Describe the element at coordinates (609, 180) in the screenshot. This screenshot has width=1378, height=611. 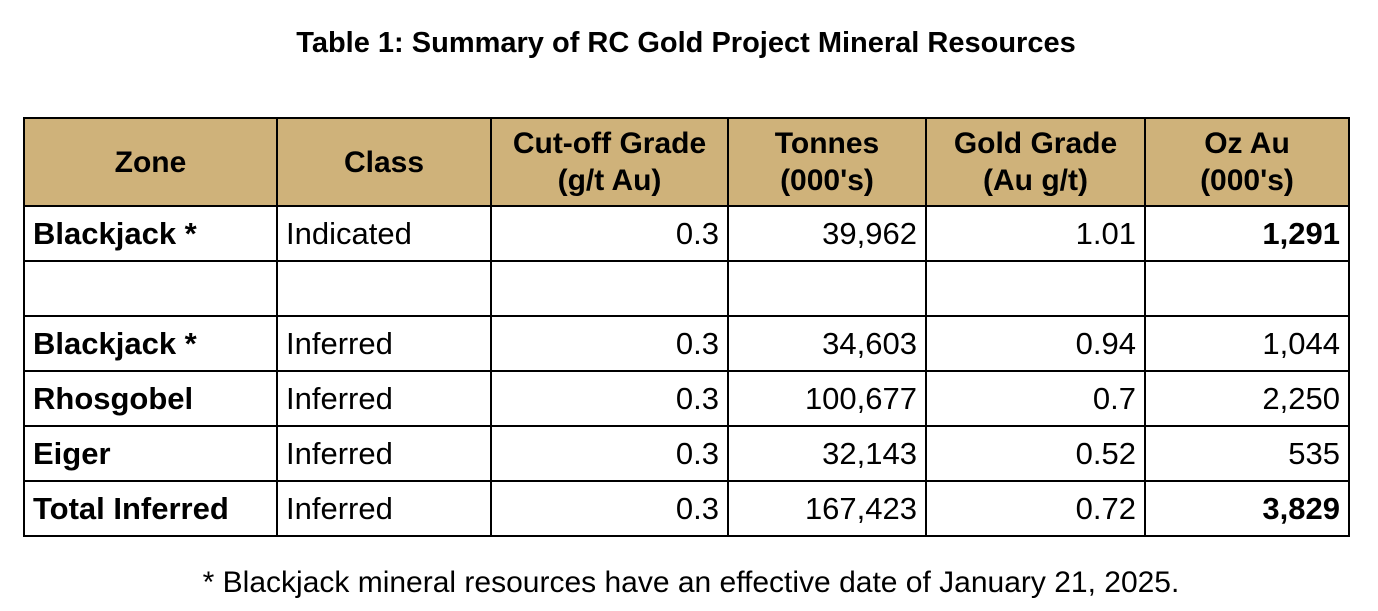
I see `header-cutoff-grade-line2: (g/t Au)` at that location.